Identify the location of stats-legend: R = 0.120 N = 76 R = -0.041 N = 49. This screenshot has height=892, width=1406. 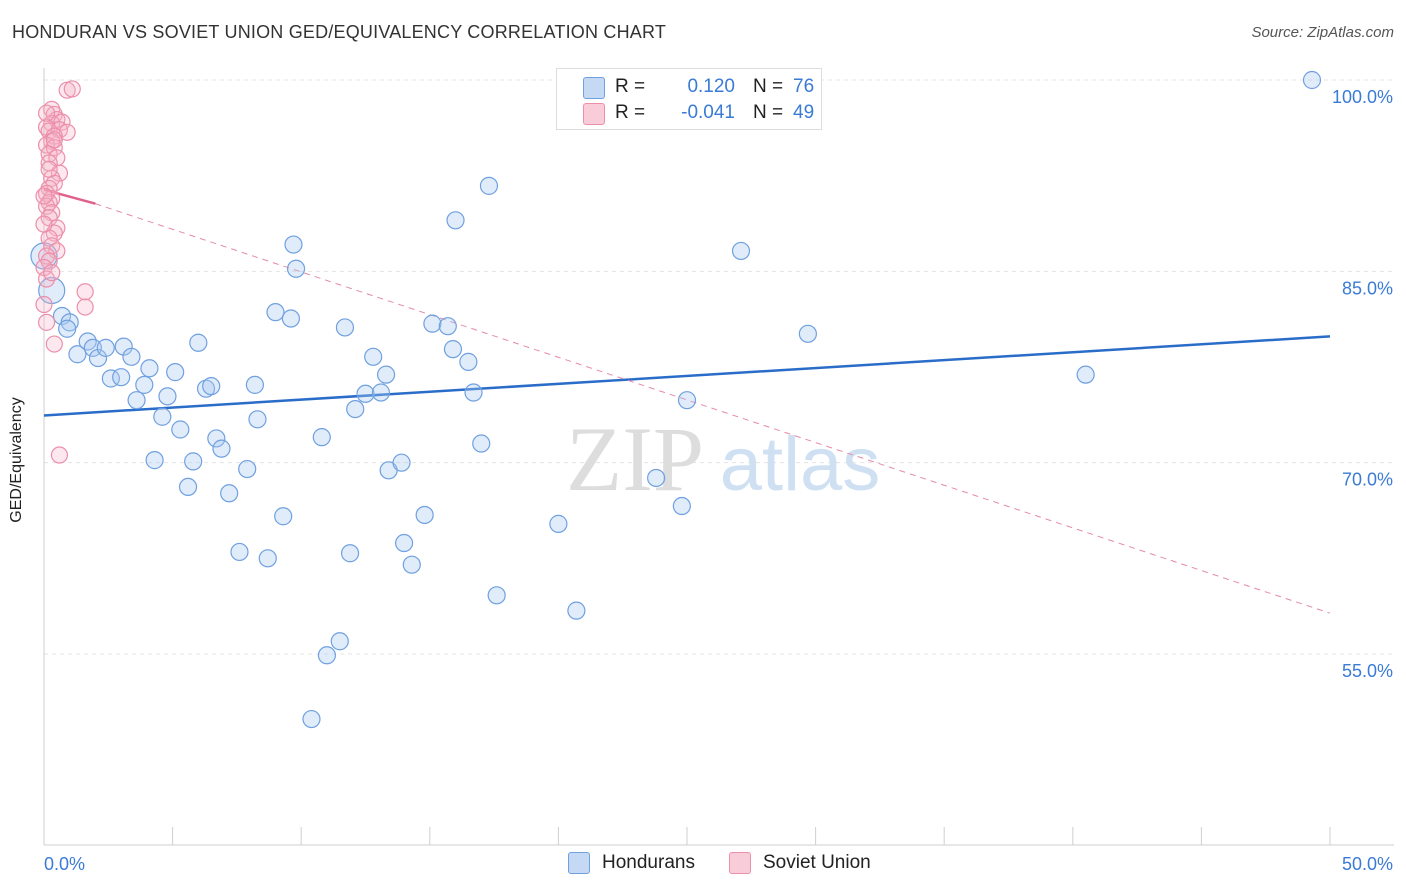
(689, 99).